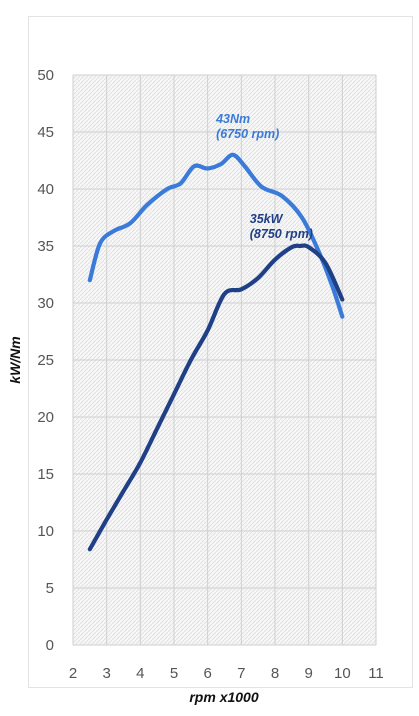  What do you see at coordinates (174, 673) in the screenshot?
I see `x-tick-label: 5` at bounding box center [174, 673].